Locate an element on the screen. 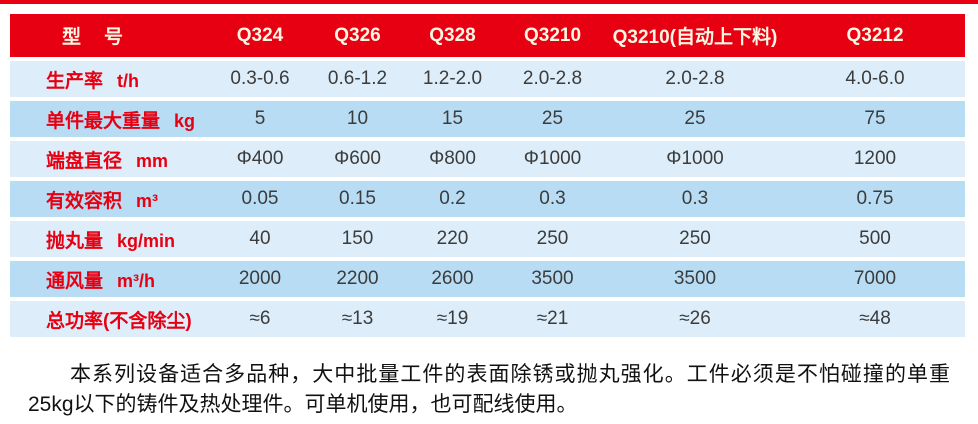 The height and width of the screenshot is (424, 978). value-cell: 0.05 is located at coordinates (260, 198).